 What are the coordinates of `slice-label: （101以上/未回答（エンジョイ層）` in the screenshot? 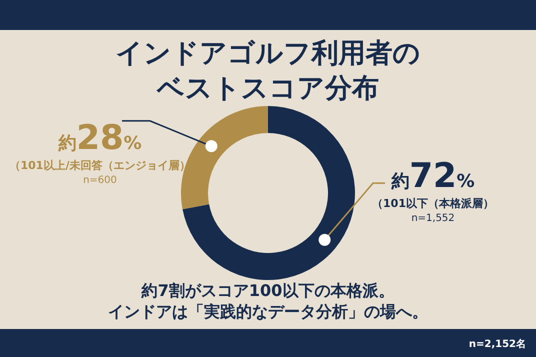 It's located at (100, 165).